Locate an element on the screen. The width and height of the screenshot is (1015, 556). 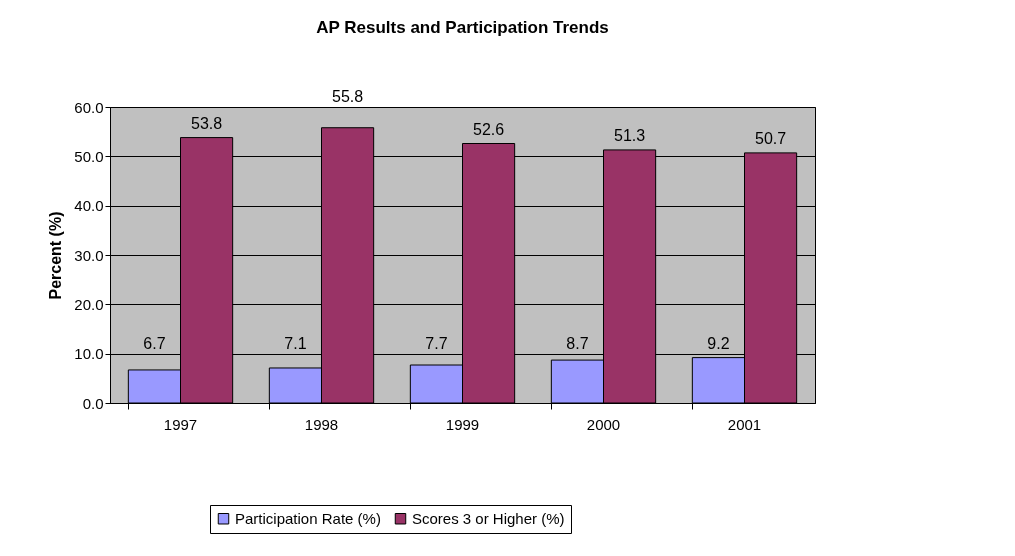
y-tick-label: 0.0 is located at coordinates (93, 403).